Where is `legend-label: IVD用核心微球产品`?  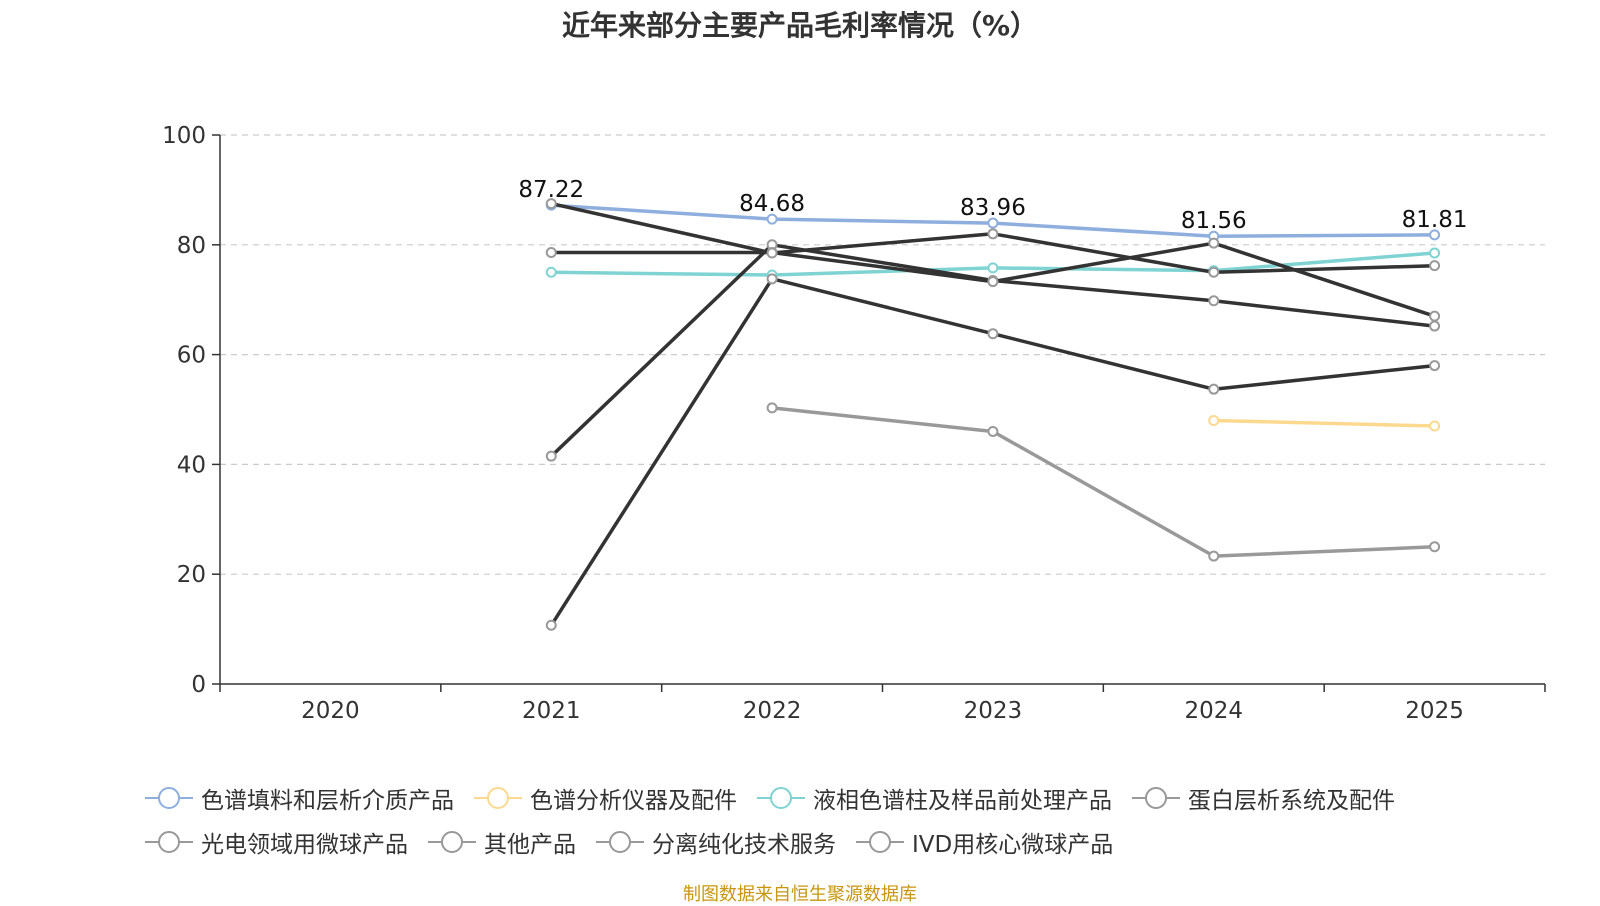
legend-label: IVD用核心微球产品 is located at coordinates (1013, 845).